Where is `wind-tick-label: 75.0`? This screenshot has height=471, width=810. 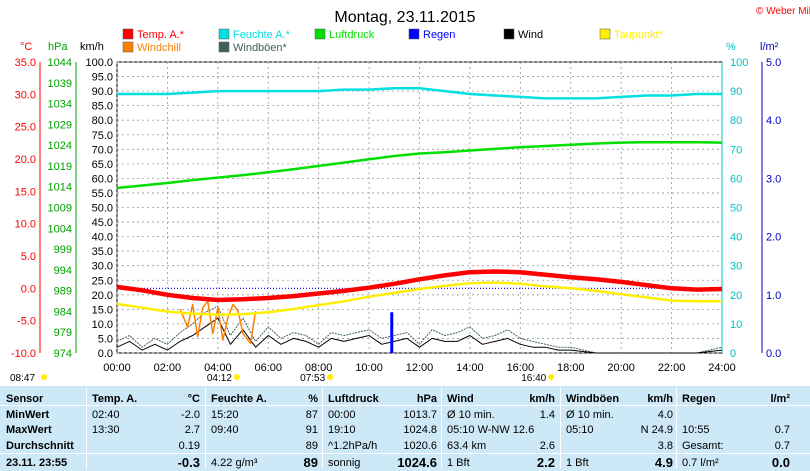 wind-tick-label: 75.0 is located at coordinates (102, 136).